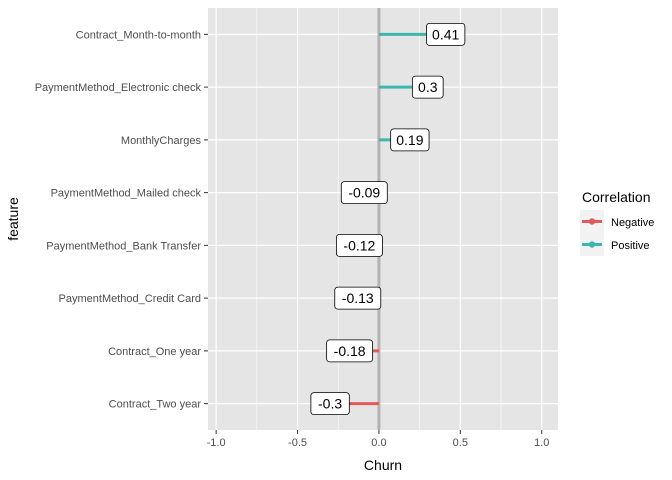 This screenshot has width=672, height=480. What do you see at coordinates (378, 443) in the screenshot?
I see `x-tick-label: 0.0` at bounding box center [378, 443].